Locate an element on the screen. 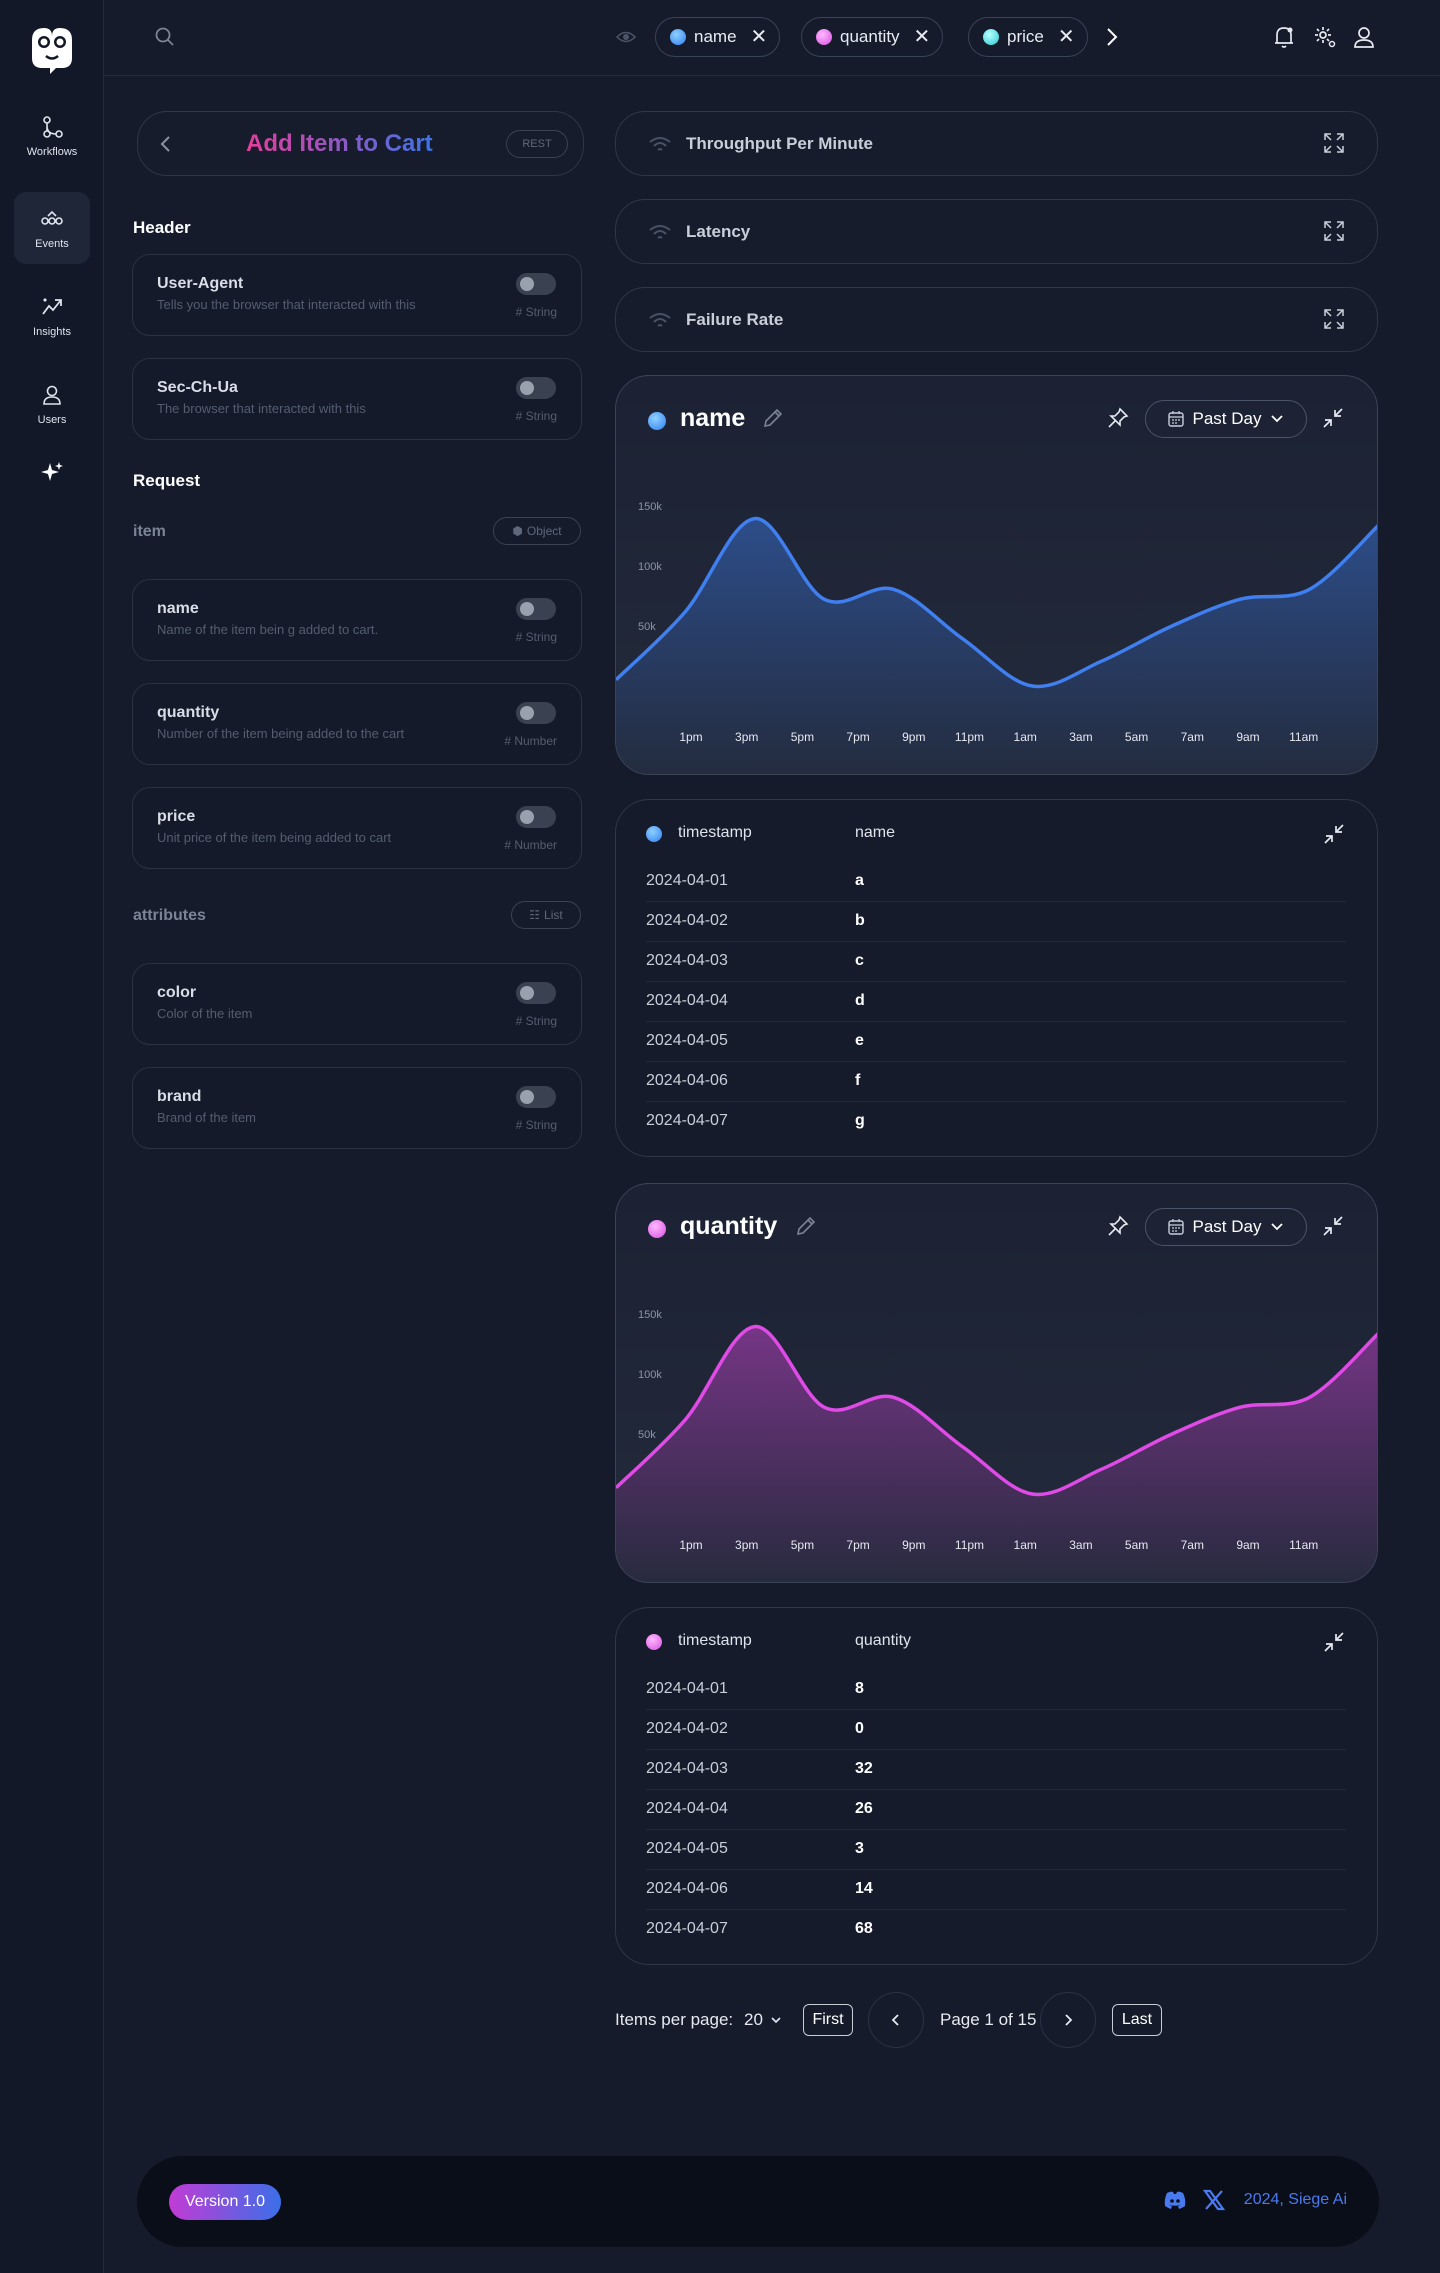 This screenshot has height=2273, width=1440. x-tick-label: 5pm is located at coordinates (802, 737).